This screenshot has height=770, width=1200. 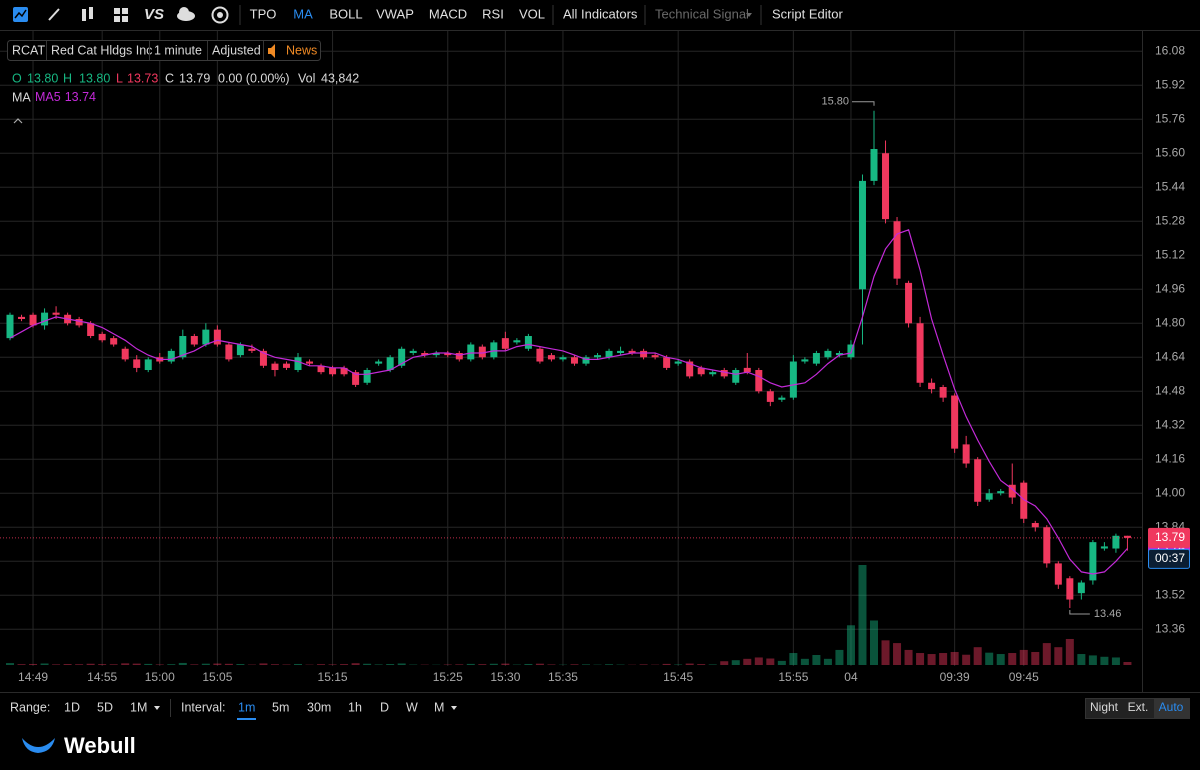 I want to click on session-active, so click(x=1171, y=708).